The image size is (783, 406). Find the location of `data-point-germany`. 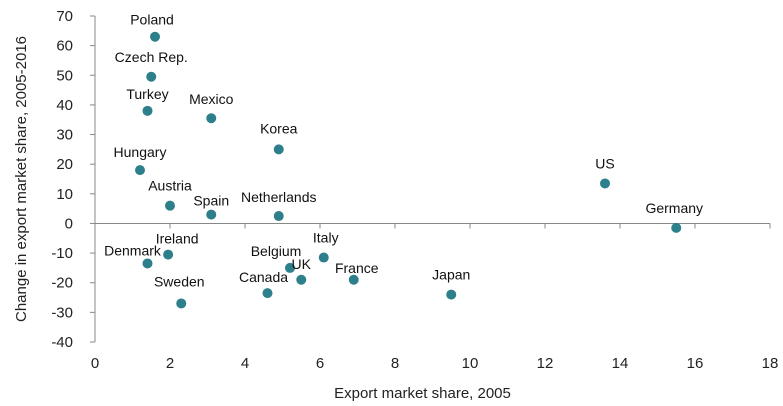

data-point-germany is located at coordinates (676, 227).